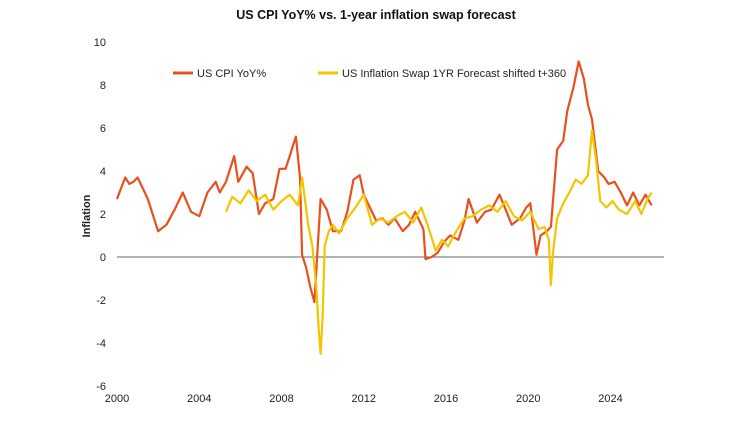  I want to click on x-tick-label: 2012, so click(364, 399).